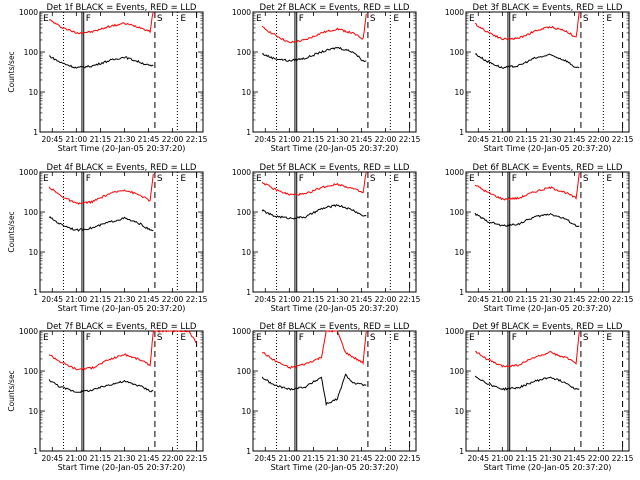 This screenshot has width=640, height=480. I want to click on panel-title: Det 1f BLACK = Events, RED = LLD, so click(122, 8).